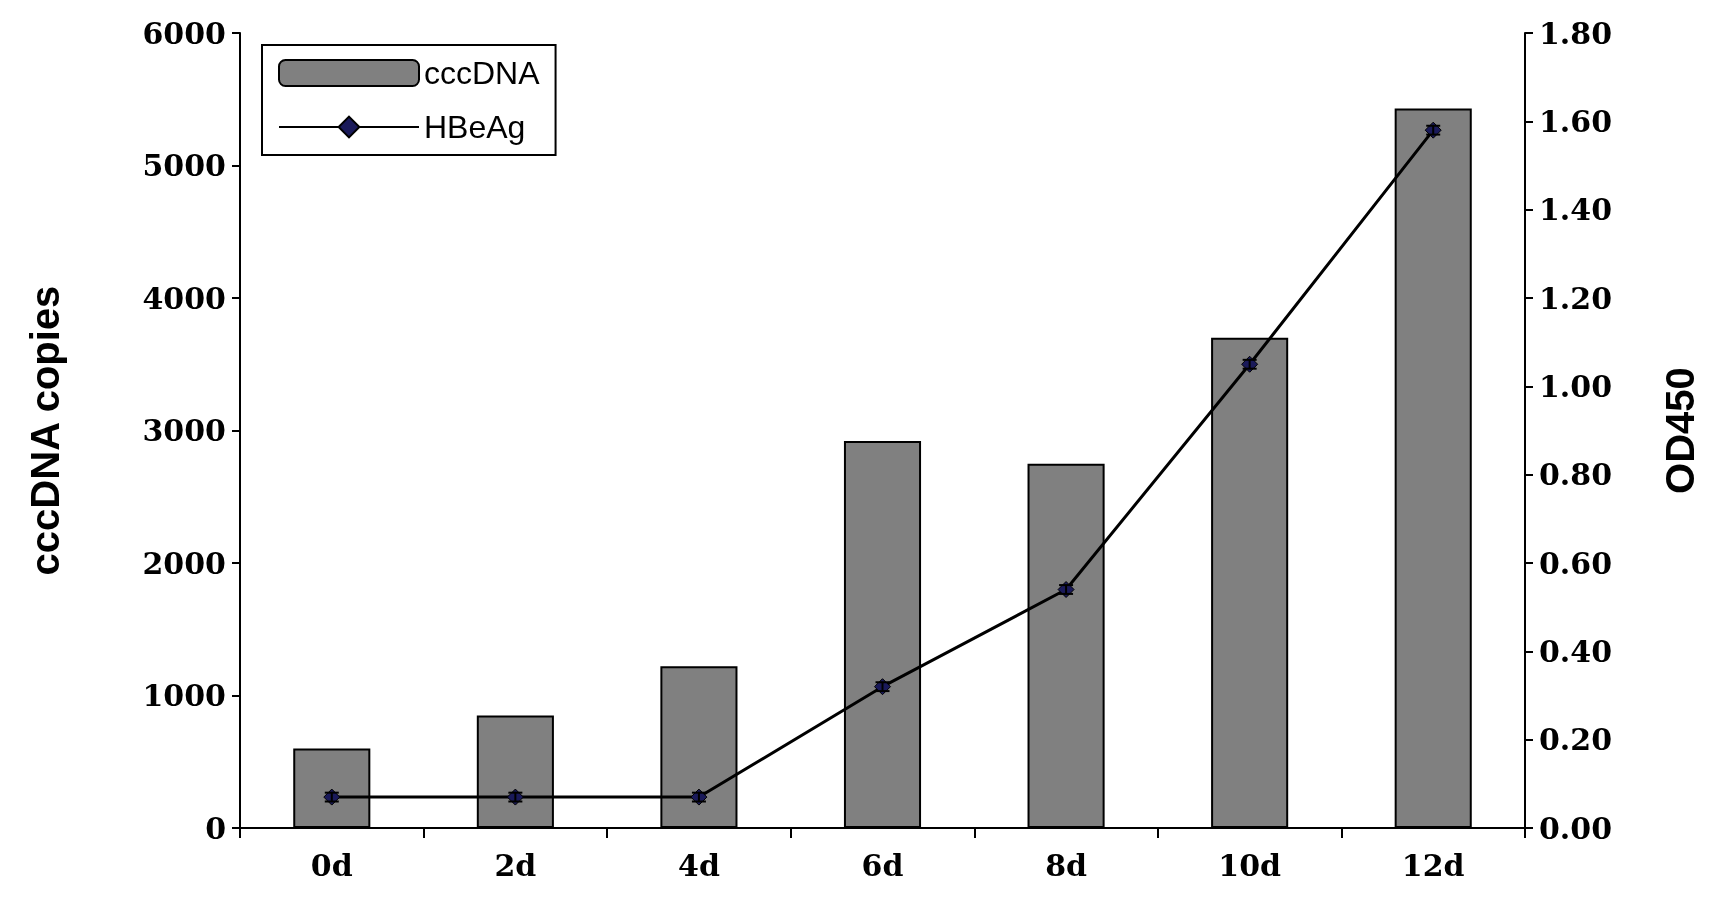 The image size is (1727, 913). What do you see at coordinates (515, 865) in the screenshot?
I see `x-tick-label: 2d` at bounding box center [515, 865].